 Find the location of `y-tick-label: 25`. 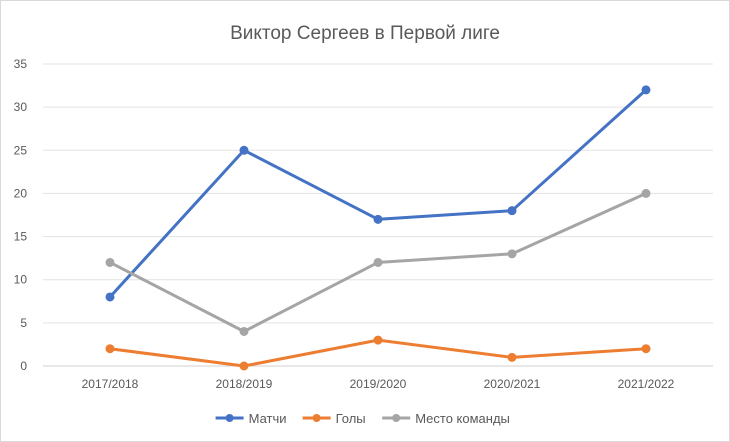

y-tick-label: 25 is located at coordinates (21, 150).